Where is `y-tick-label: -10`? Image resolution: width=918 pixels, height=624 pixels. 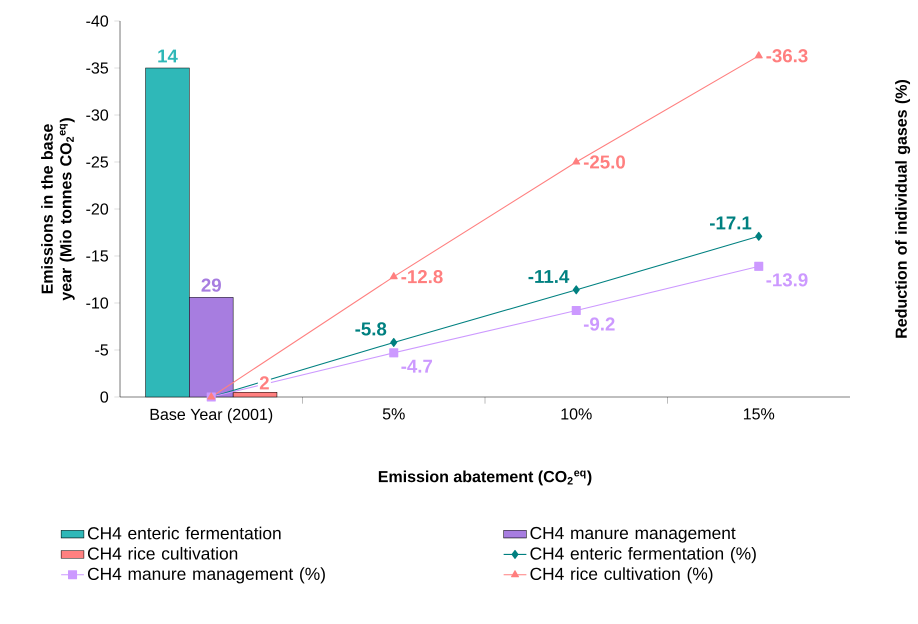 y-tick-label: -10 is located at coordinates (97, 303).